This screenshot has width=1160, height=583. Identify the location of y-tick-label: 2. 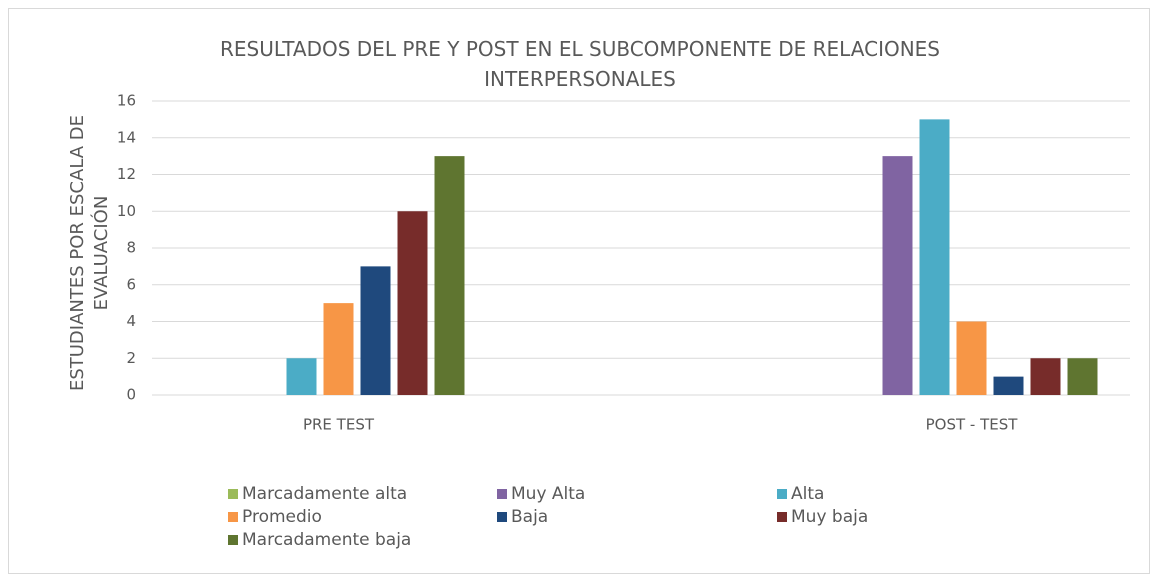
(131, 358).